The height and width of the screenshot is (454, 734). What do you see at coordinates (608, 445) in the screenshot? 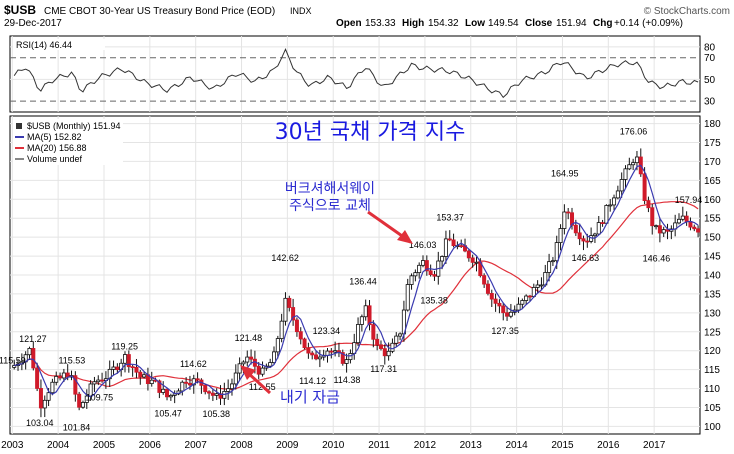
I see `x-tick-label: 2016` at bounding box center [608, 445].